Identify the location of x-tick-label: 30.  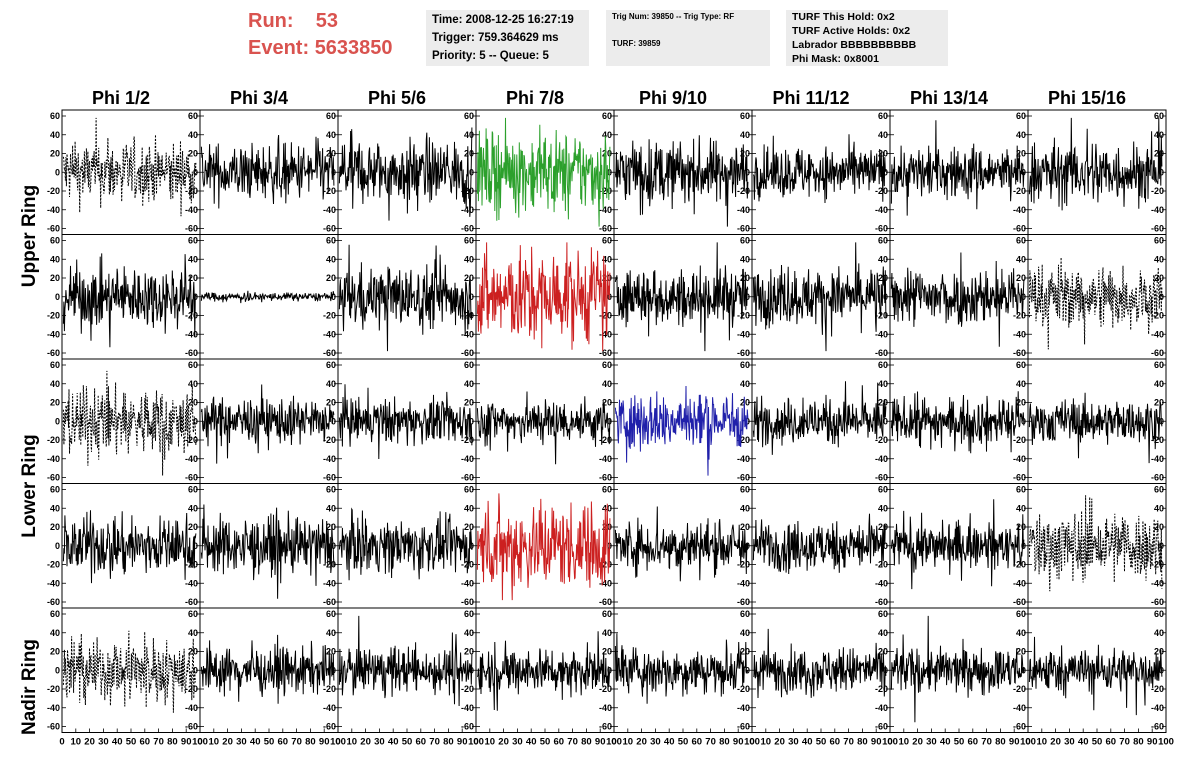
(241, 742).